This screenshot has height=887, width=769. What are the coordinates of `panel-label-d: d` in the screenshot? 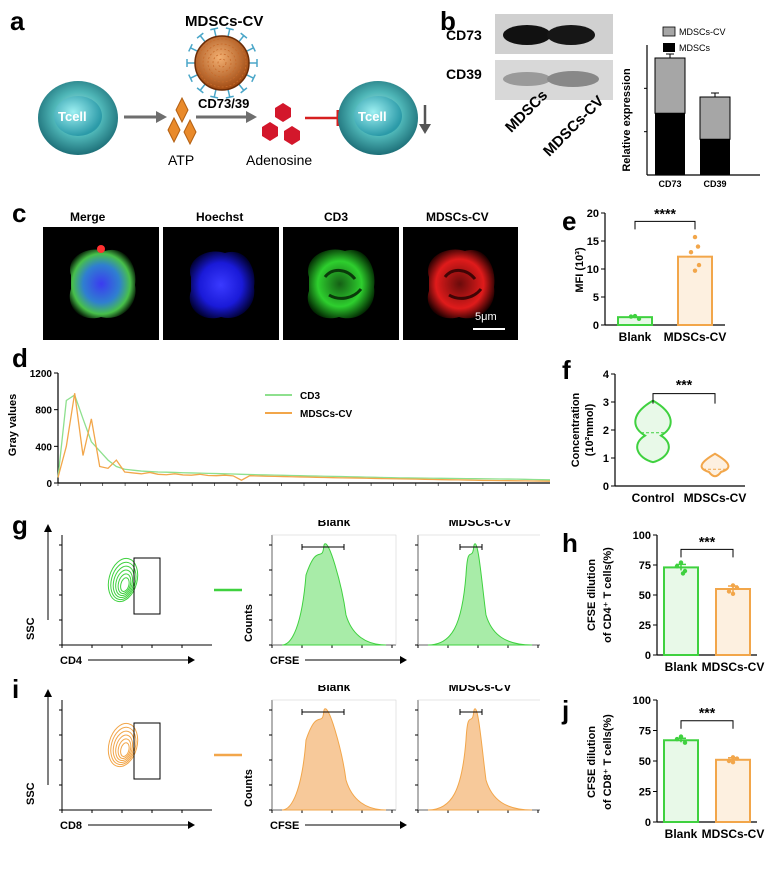 It's located at (20, 358).